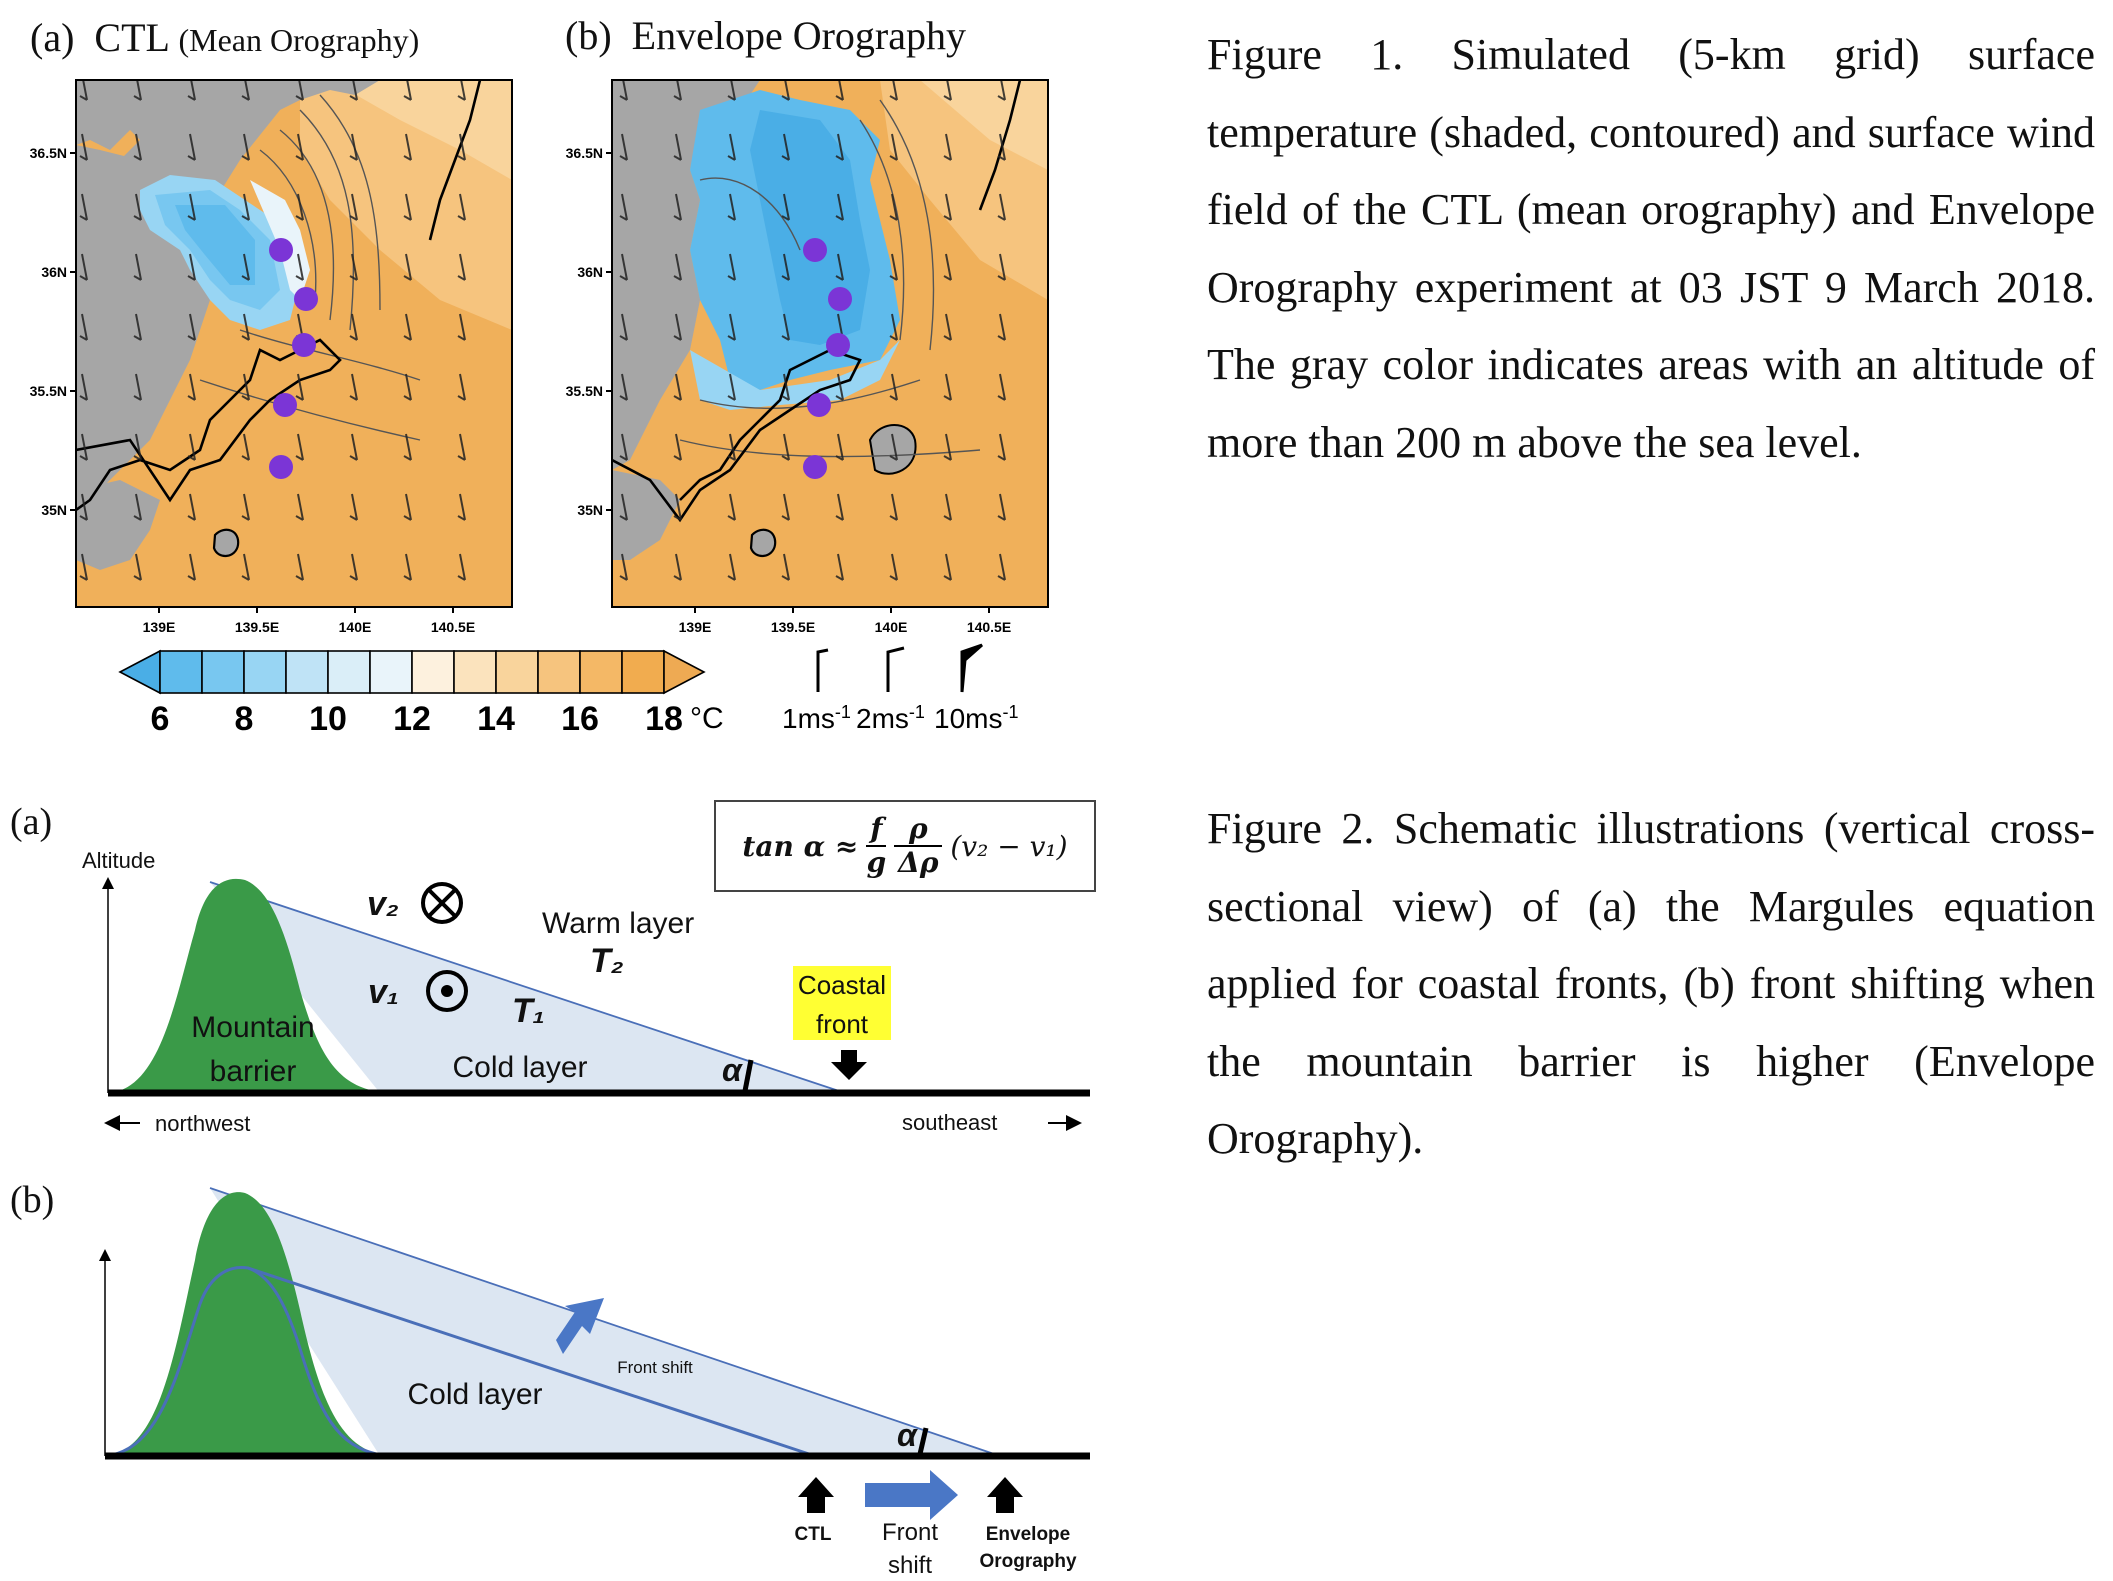 The image size is (2113, 1581). I want to click on equation-g: g, so click(876, 862).